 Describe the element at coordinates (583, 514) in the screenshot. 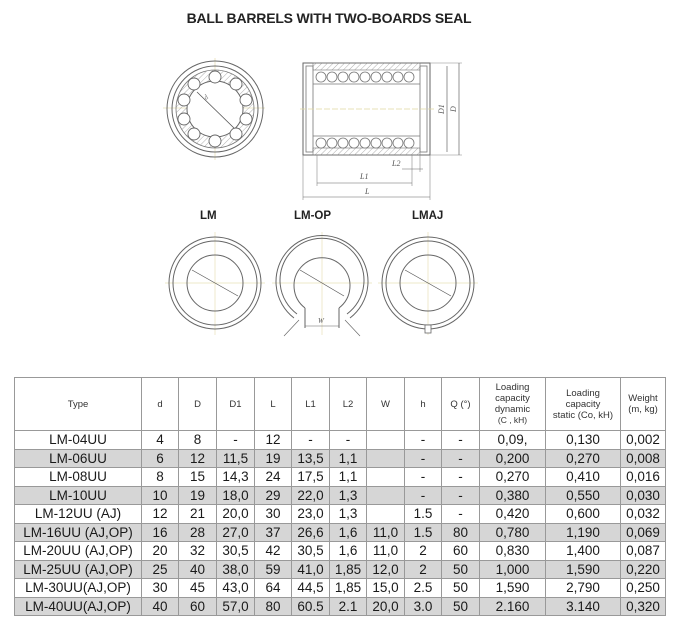

I see `cell-static: 0,600` at that location.